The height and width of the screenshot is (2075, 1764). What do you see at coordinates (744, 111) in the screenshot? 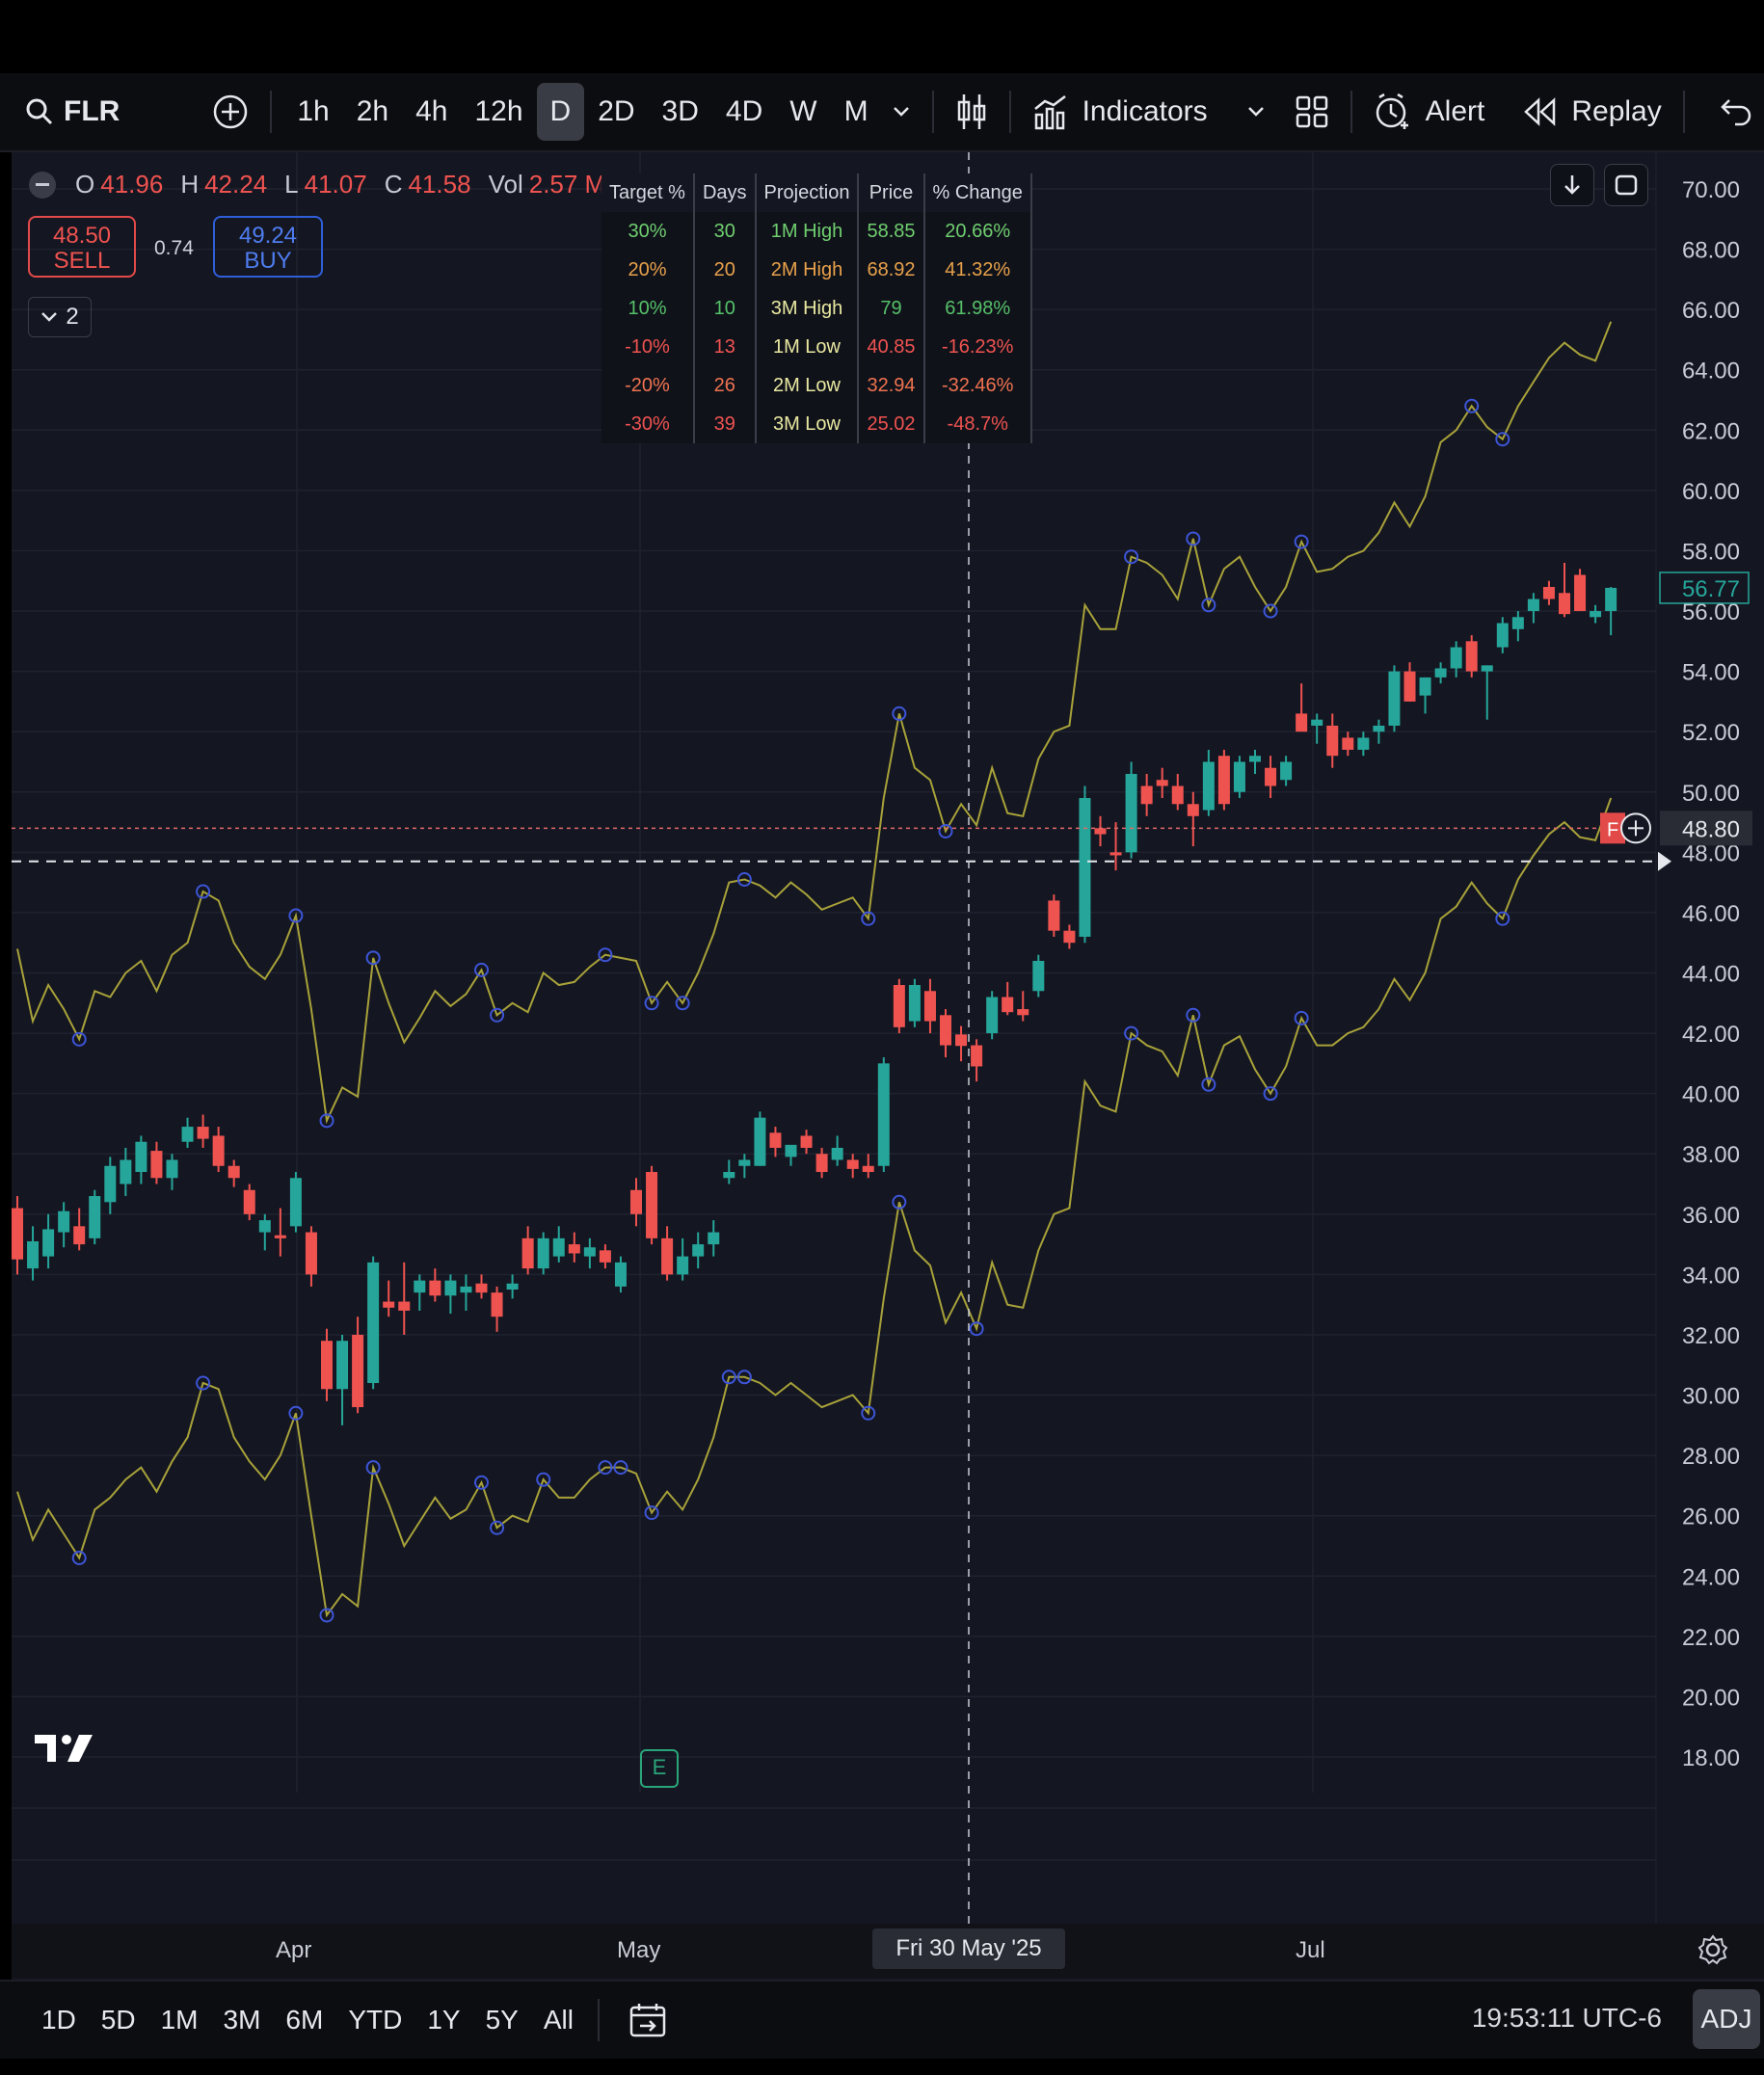
I see `timeframe-4d: 4D` at bounding box center [744, 111].